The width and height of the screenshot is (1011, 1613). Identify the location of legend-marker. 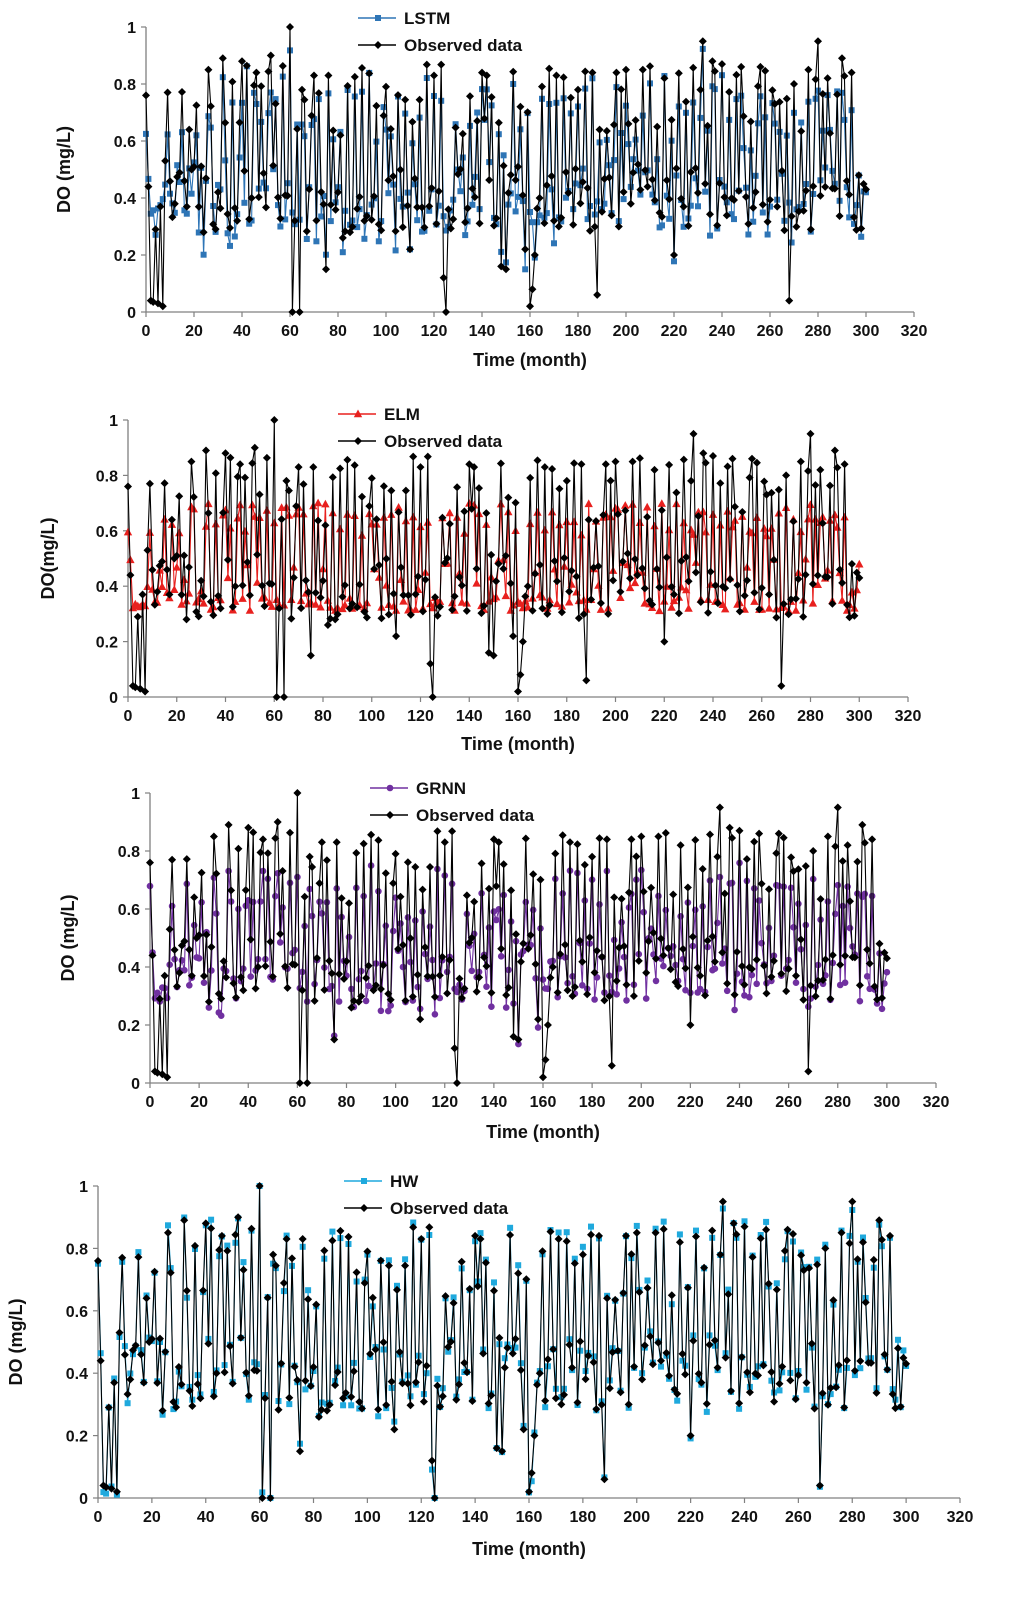
(364, 1181).